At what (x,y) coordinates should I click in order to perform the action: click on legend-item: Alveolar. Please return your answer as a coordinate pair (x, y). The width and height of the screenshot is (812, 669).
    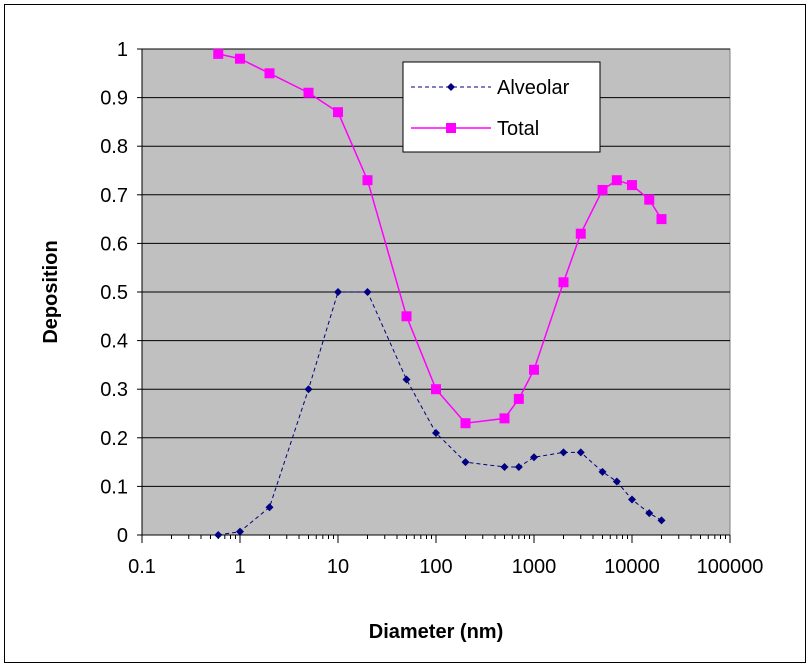
    Looking at the image, I should click on (490, 88).